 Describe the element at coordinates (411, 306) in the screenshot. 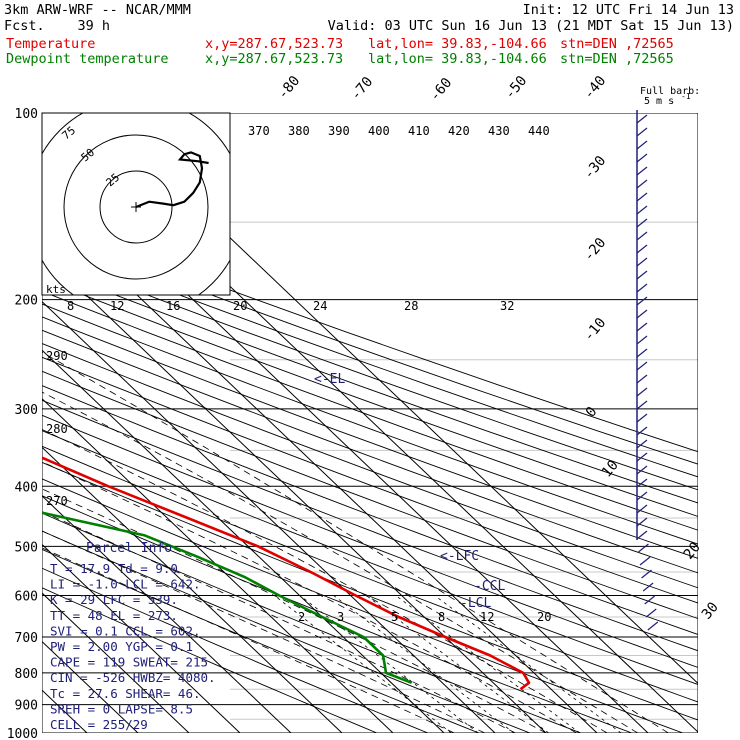

I see `speed-tick-label: 28` at that location.